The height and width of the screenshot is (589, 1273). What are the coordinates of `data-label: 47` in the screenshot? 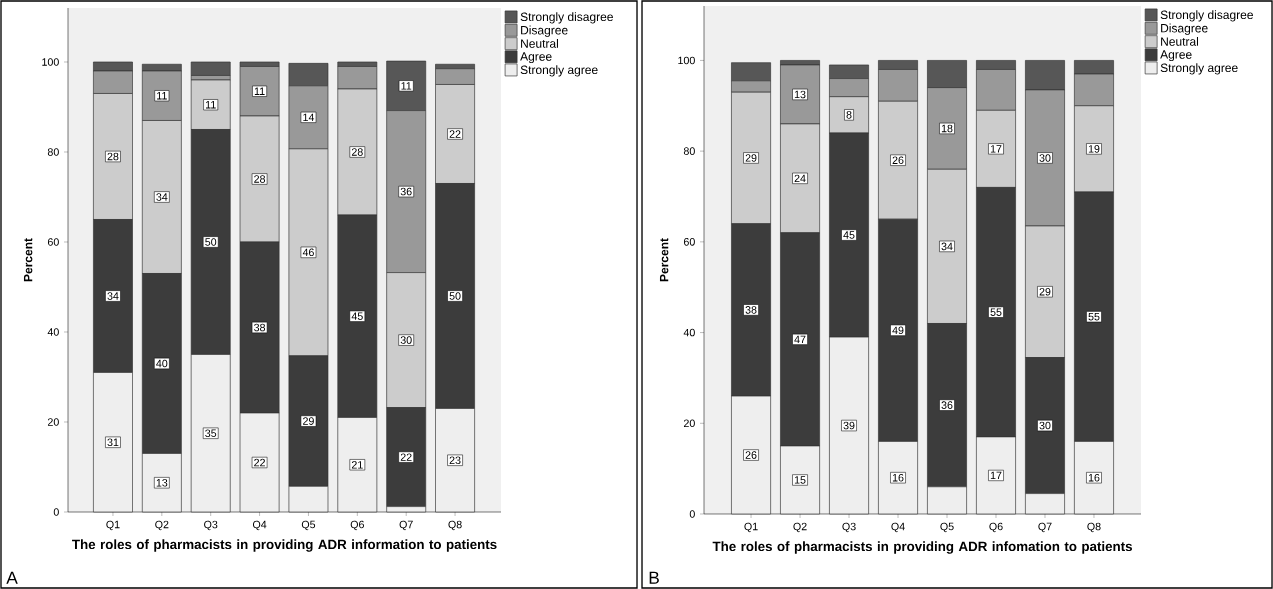 It's located at (800, 339).